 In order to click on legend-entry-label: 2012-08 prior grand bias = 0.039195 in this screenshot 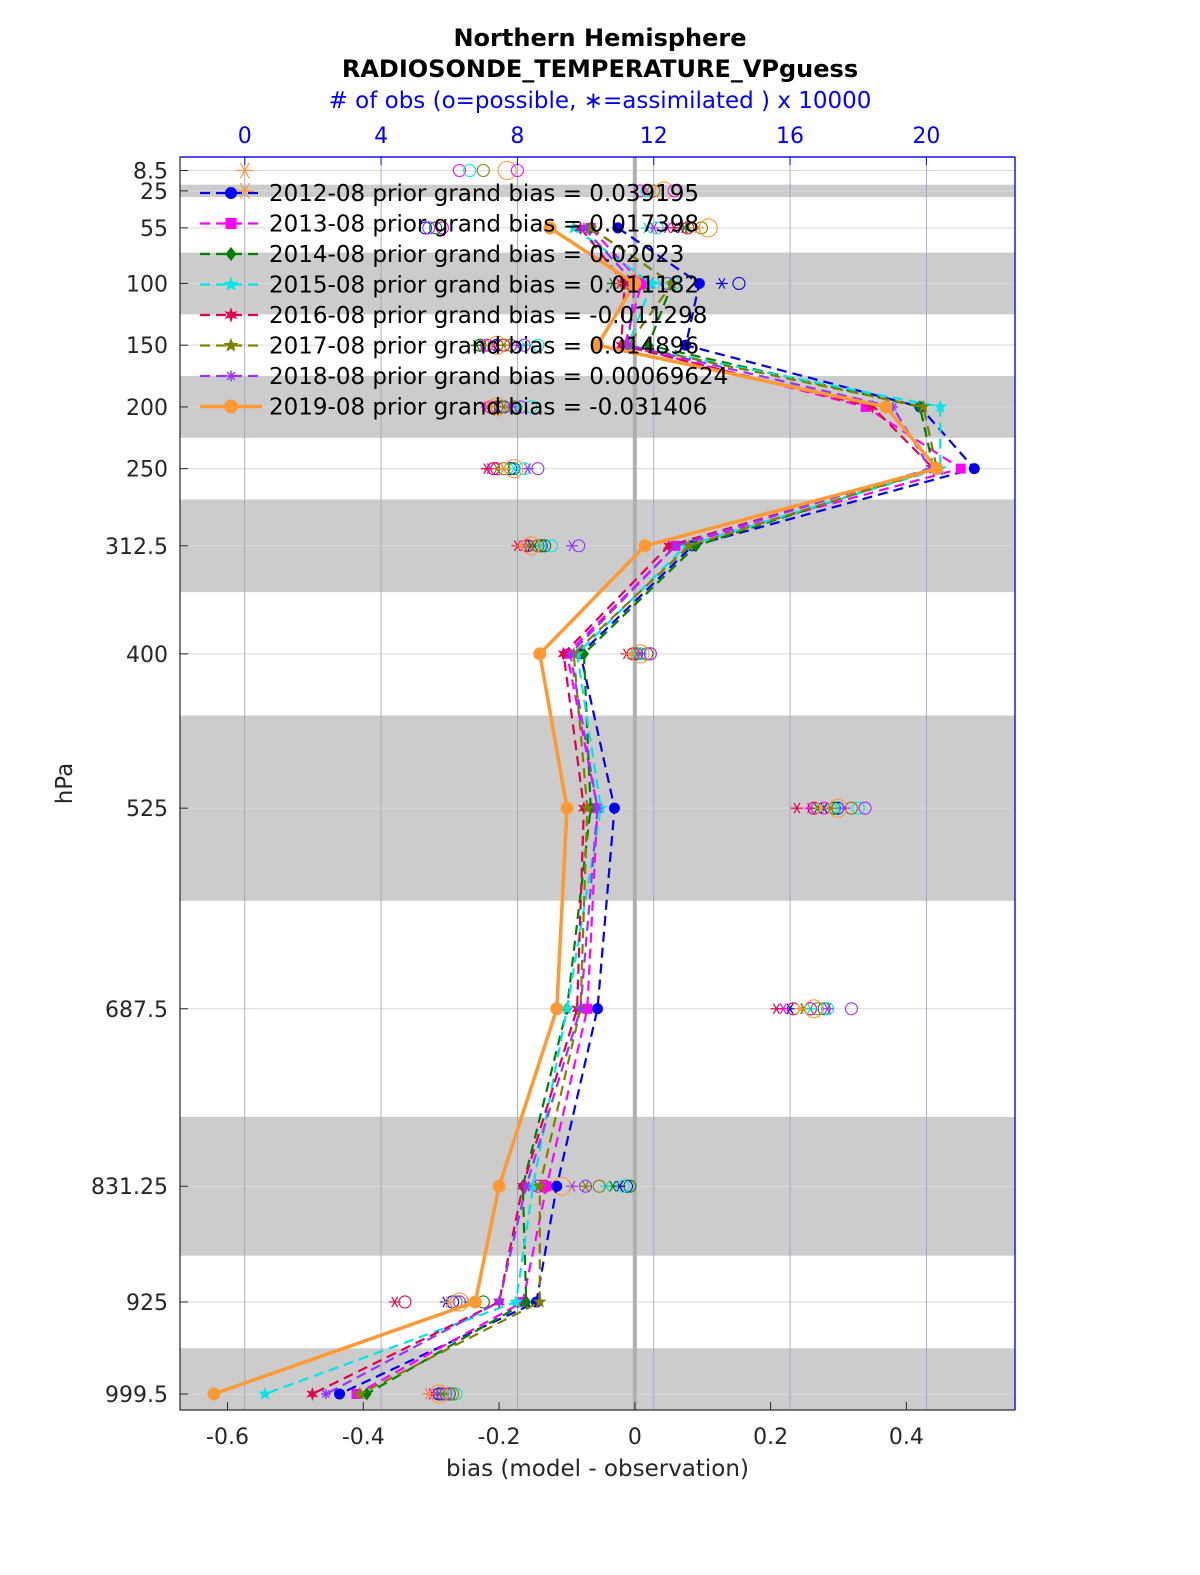, I will do `click(484, 194)`.